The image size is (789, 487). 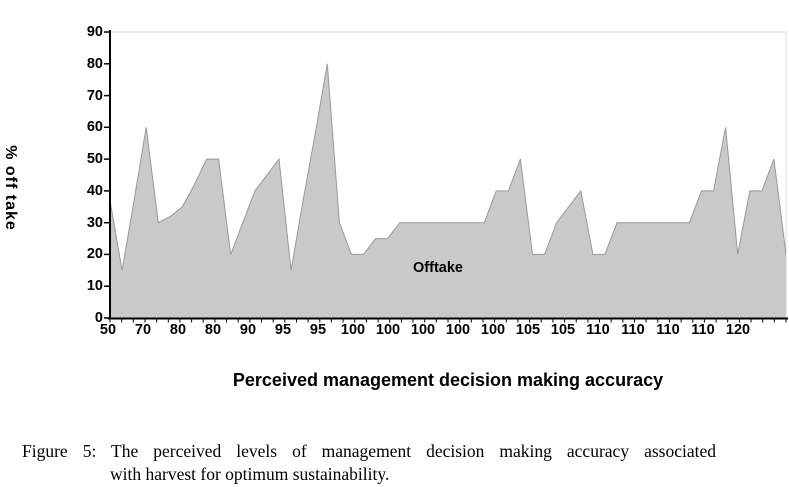 What do you see at coordinates (94, 32) in the screenshot?
I see `y-axis-tick-label: 90` at bounding box center [94, 32].